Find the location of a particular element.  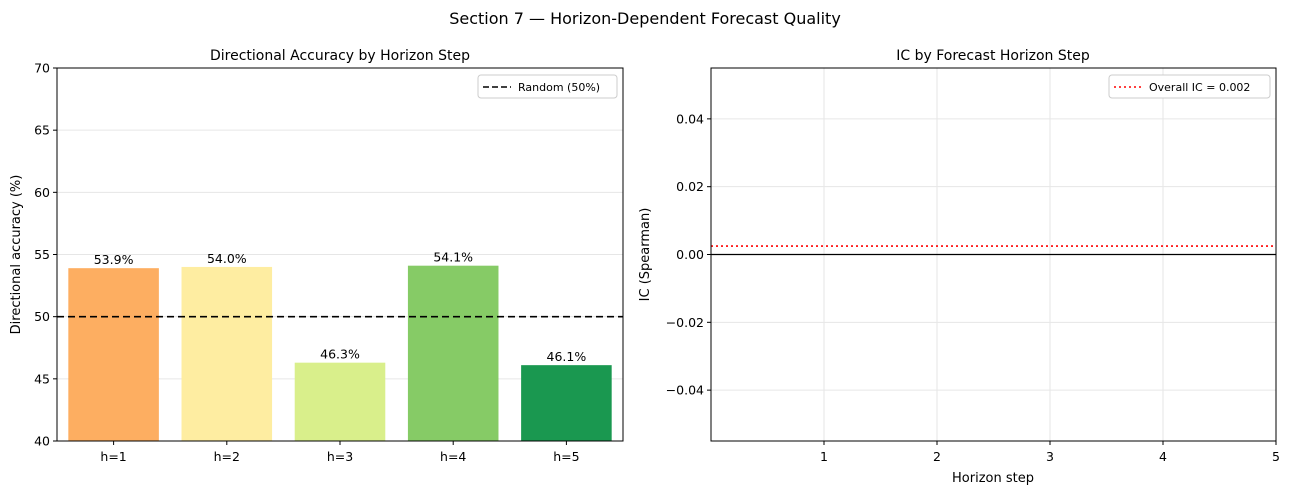

bar-h=2 is located at coordinates (227, 353).